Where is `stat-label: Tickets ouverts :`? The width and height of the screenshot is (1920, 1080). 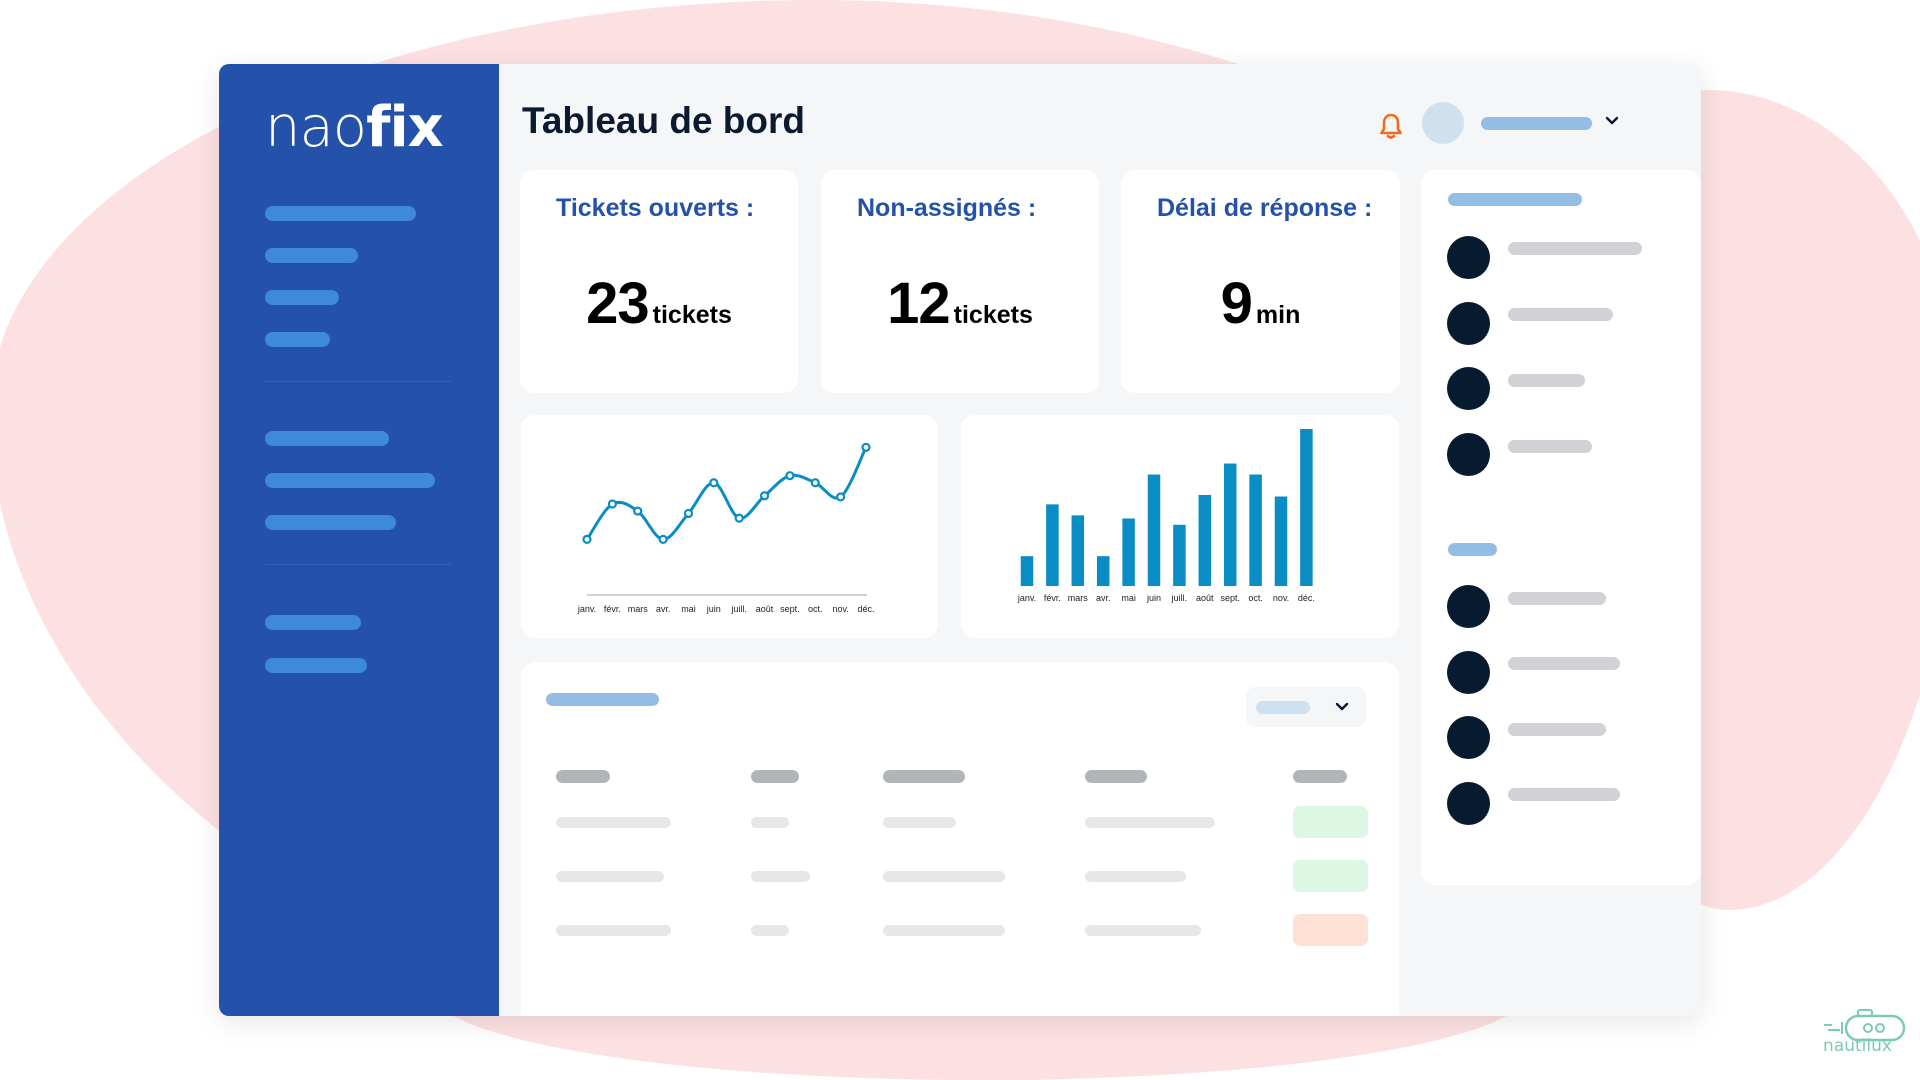
stat-label: Tickets ouverts : is located at coordinates (655, 208).